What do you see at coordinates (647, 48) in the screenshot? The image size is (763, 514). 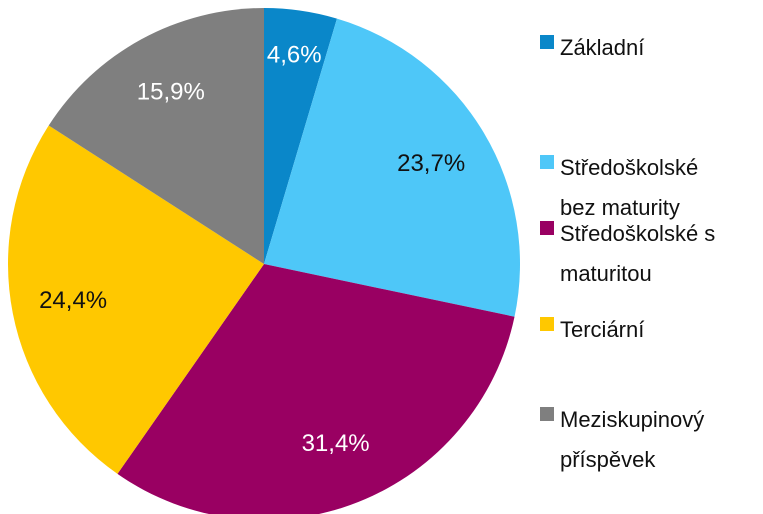 I see `legend-item: Základní` at bounding box center [647, 48].